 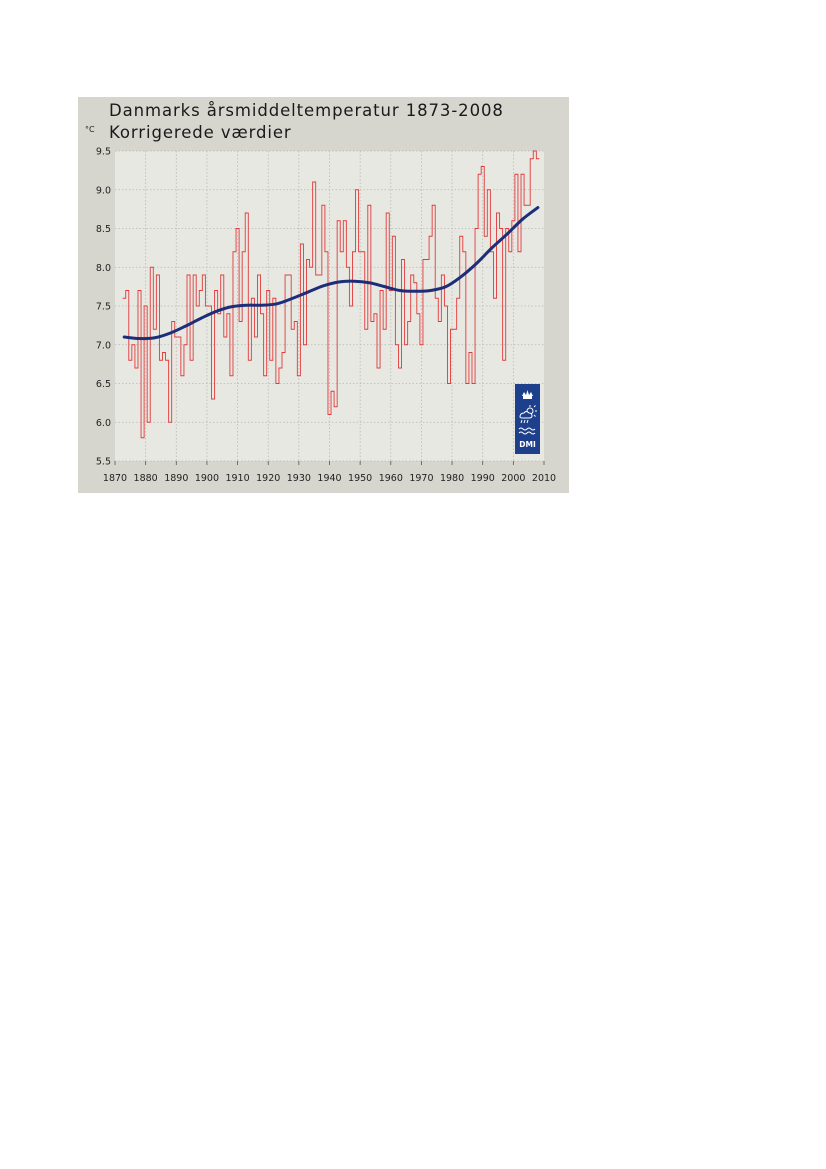 What do you see at coordinates (103, 423) in the screenshot?
I see `y-tick-label: 6.0` at bounding box center [103, 423].